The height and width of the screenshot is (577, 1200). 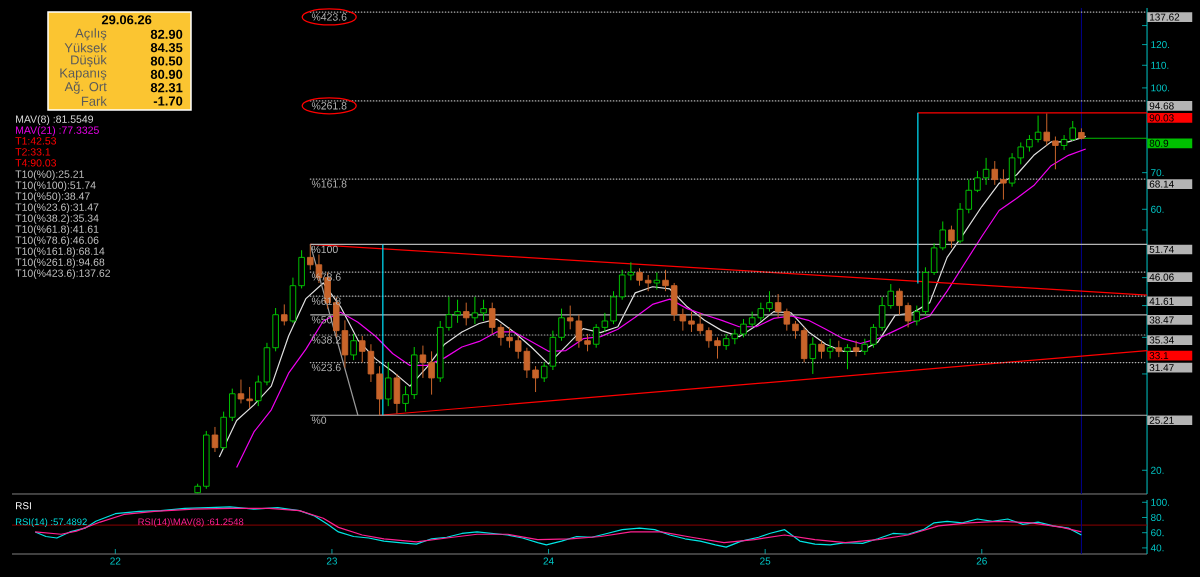 What do you see at coordinates (57, 230) in the screenshot?
I see `annotation: T10(%61.8):41.61` at bounding box center [57, 230].